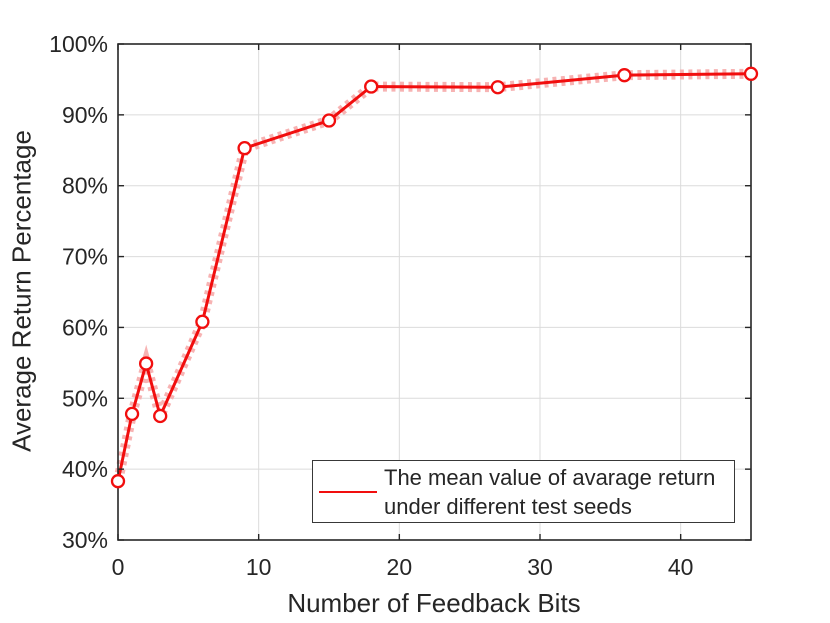  I want to click on x-tick-label: 0, so click(118, 567).